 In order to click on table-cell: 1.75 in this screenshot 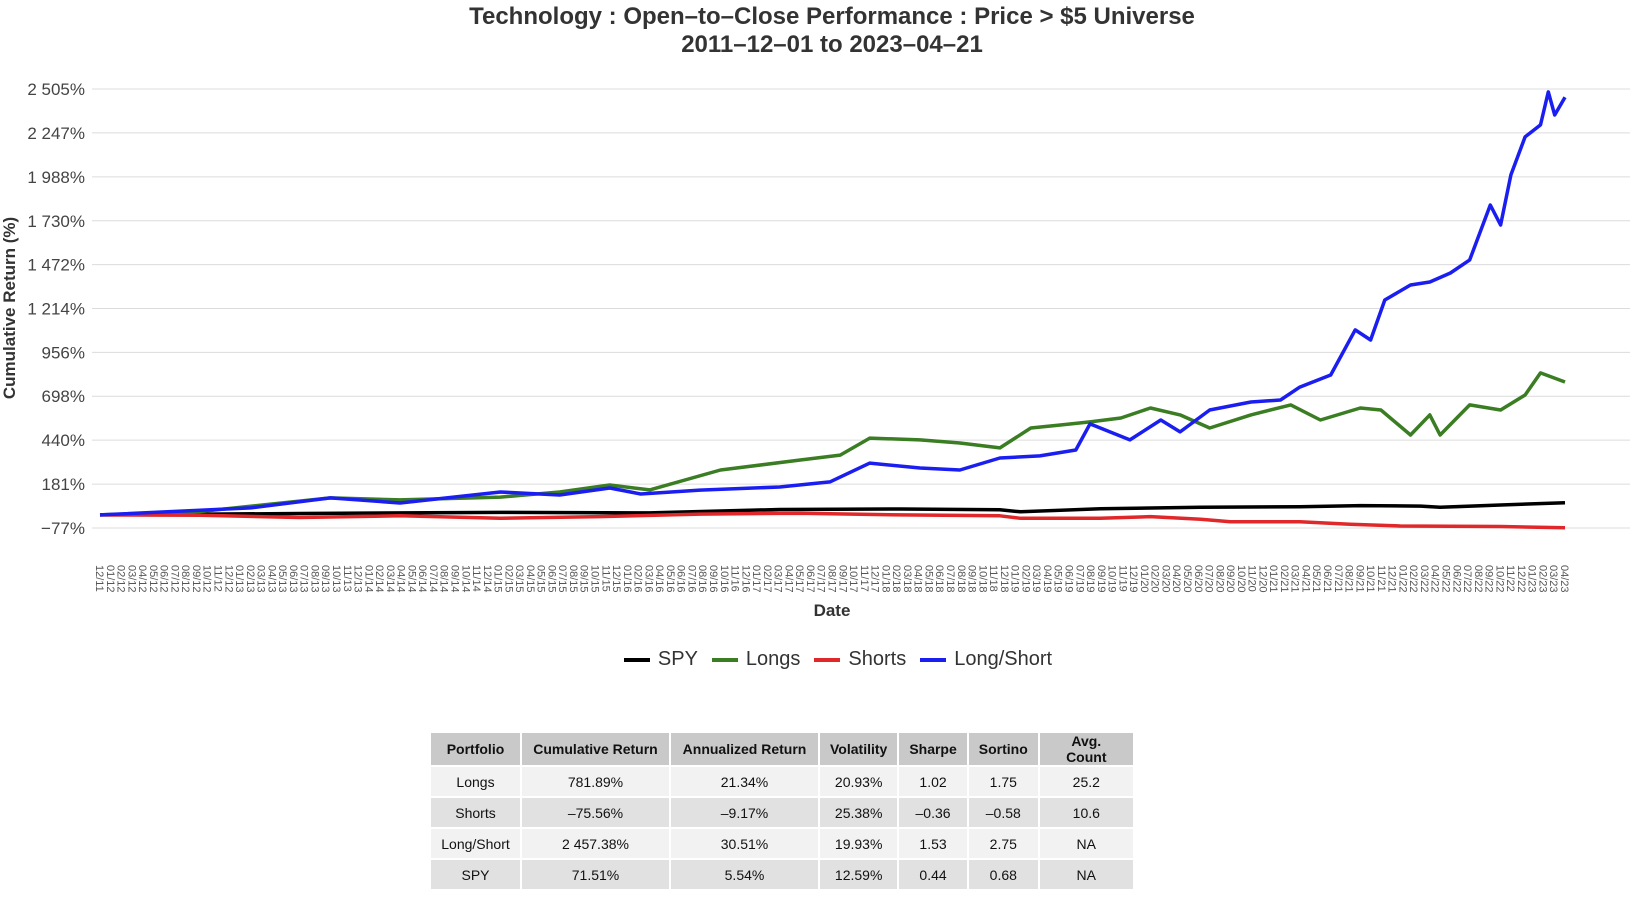, I will do `click(1003, 781)`.